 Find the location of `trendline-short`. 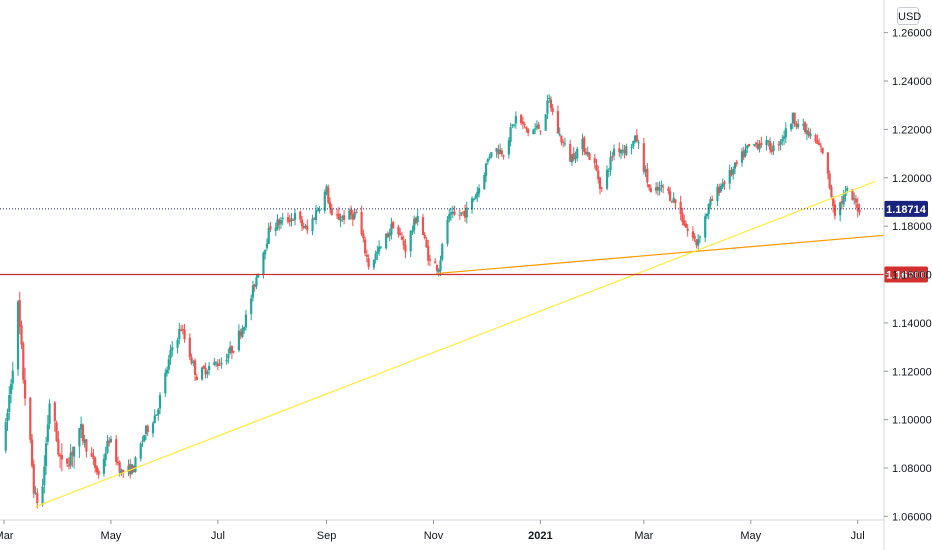

trendline-short is located at coordinates (661, 254).